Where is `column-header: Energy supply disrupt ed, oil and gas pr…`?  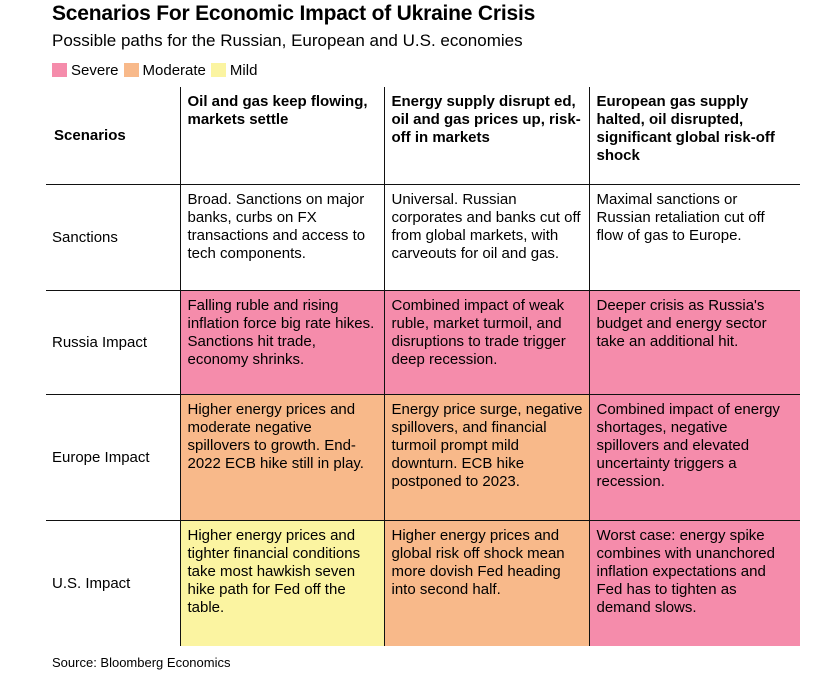 column-header: Energy supply disrupt ed, oil and gas pr… is located at coordinates (486, 136).